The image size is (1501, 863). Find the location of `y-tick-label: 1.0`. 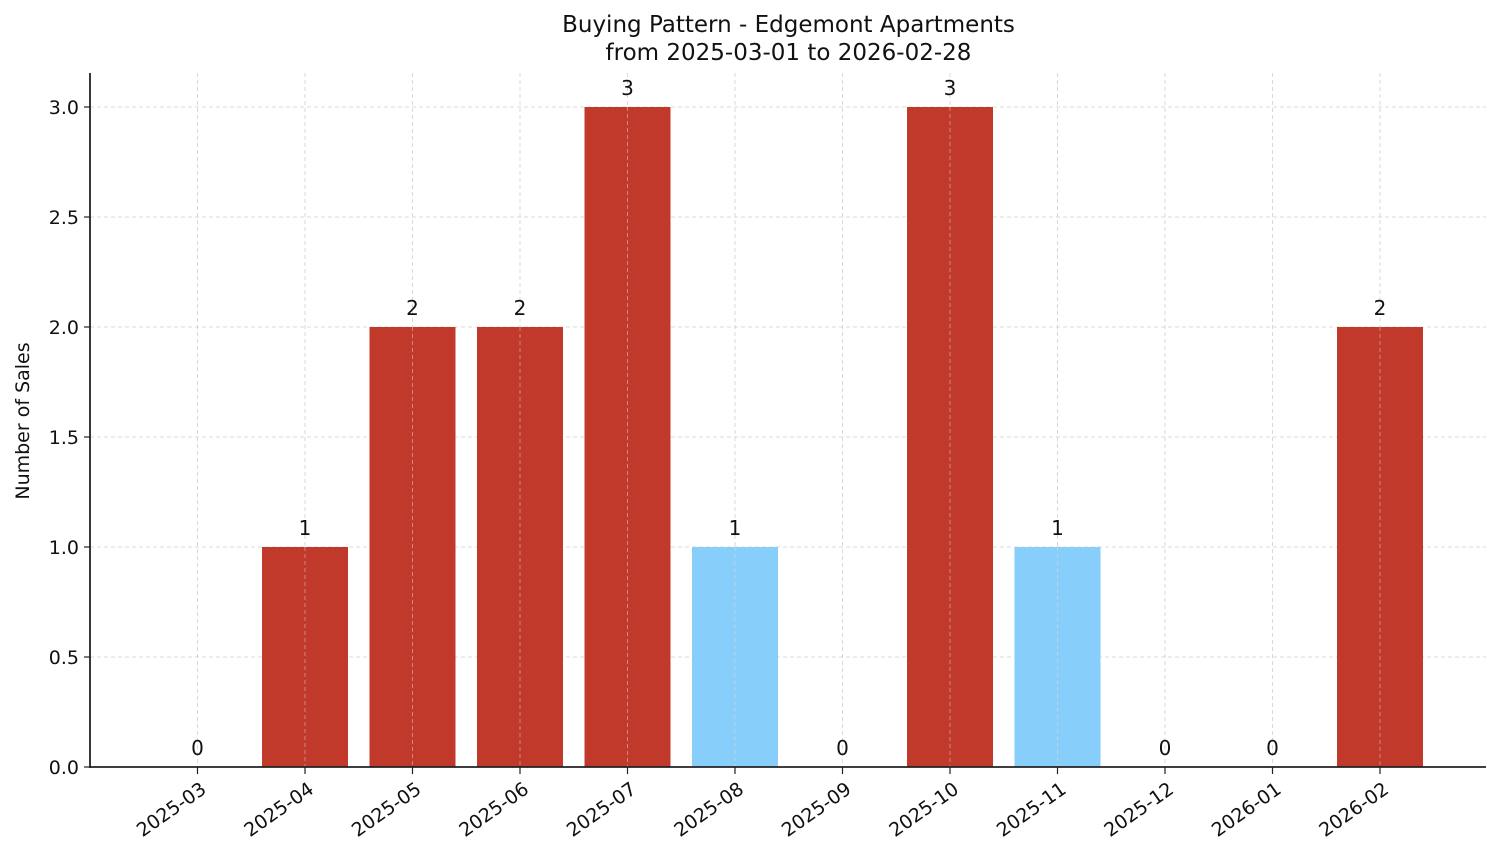

y-tick-label: 1.0 is located at coordinates (64, 548).